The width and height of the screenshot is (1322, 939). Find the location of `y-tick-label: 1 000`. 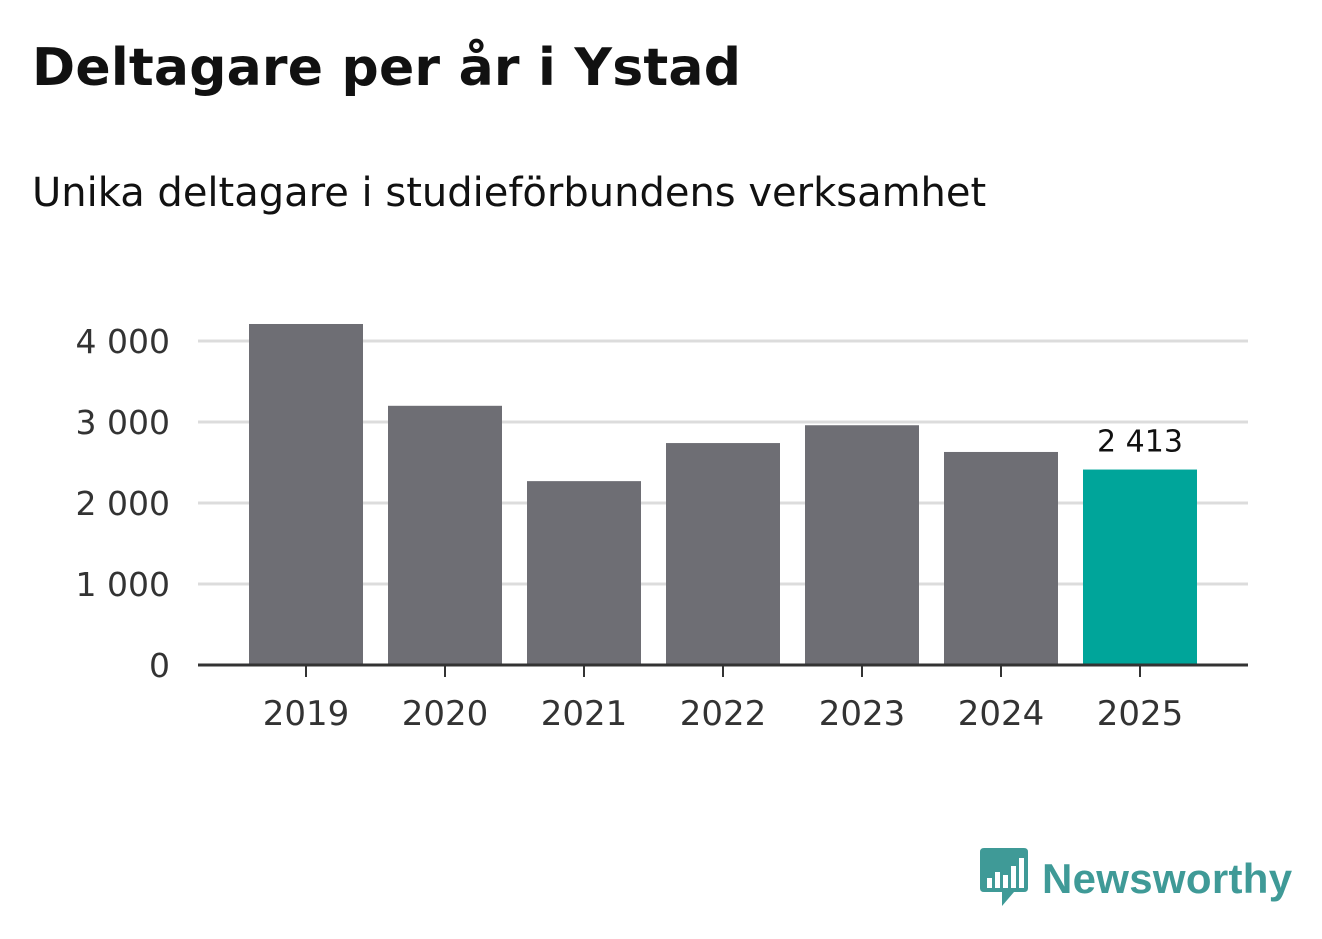

y-tick-label: 1 000 is located at coordinates (123, 584).